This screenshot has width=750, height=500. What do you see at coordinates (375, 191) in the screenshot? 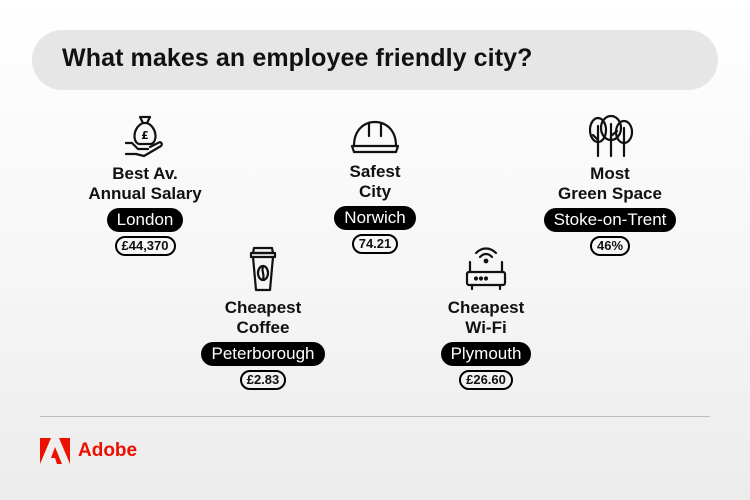
I see `category-line: City` at bounding box center [375, 191].